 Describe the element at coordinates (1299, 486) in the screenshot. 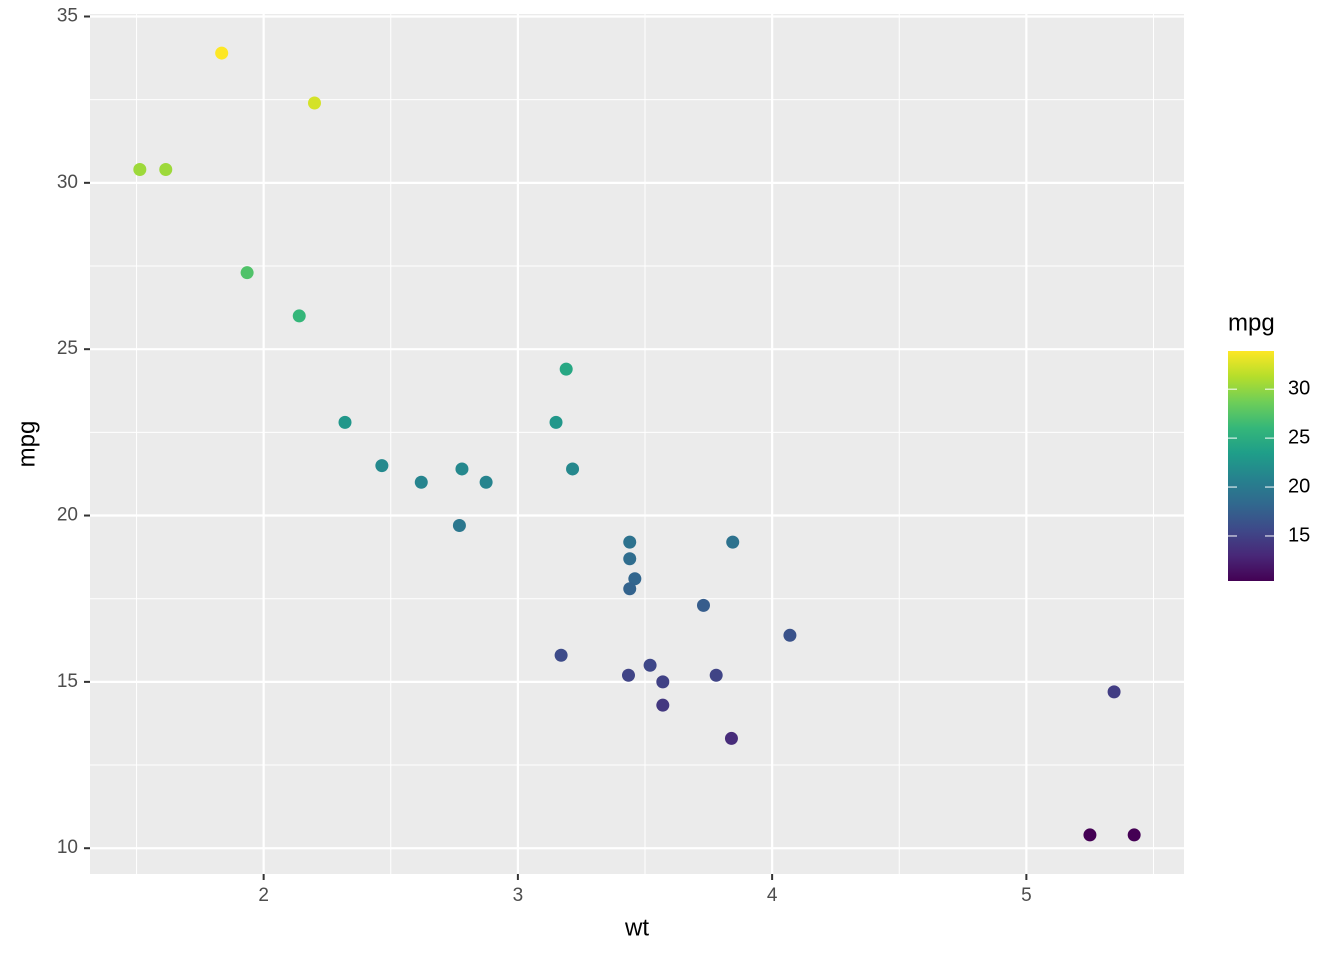

I see `colorbar-label: 20` at that location.